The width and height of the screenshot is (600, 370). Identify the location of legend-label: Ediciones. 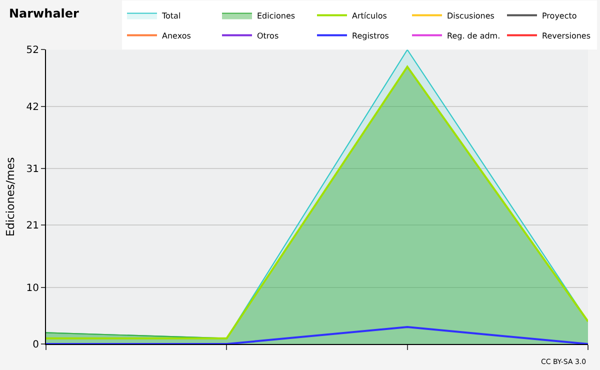
(276, 15).